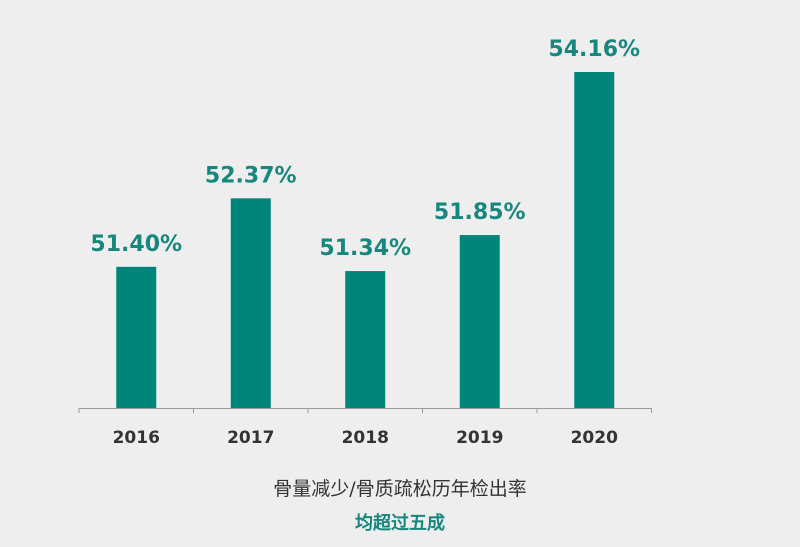 Image resolution: width=800 pixels, height=547 pixels. What do you see at coordinates (365, 248) in the screenshot?
I see `data-label-2018: 51.34%` at bounding box center [365, 248].